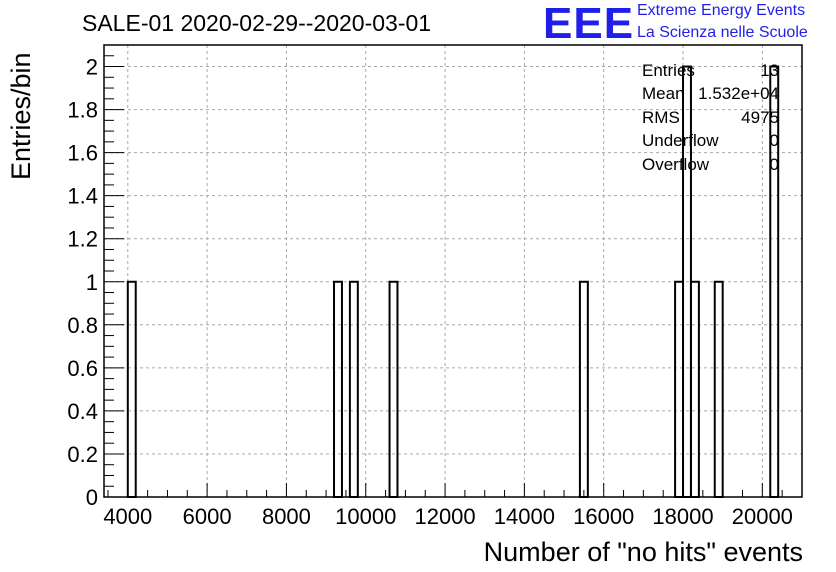 The width and height of the screenshot is (836, 572). I want to click on stat-value: 13, so click(769, 70).